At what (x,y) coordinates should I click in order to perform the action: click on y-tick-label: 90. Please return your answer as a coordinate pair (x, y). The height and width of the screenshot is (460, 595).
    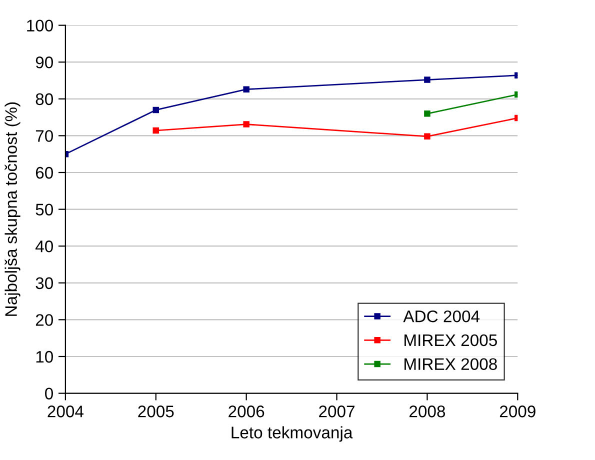
    Looking at the image, I should click on (44, 62).